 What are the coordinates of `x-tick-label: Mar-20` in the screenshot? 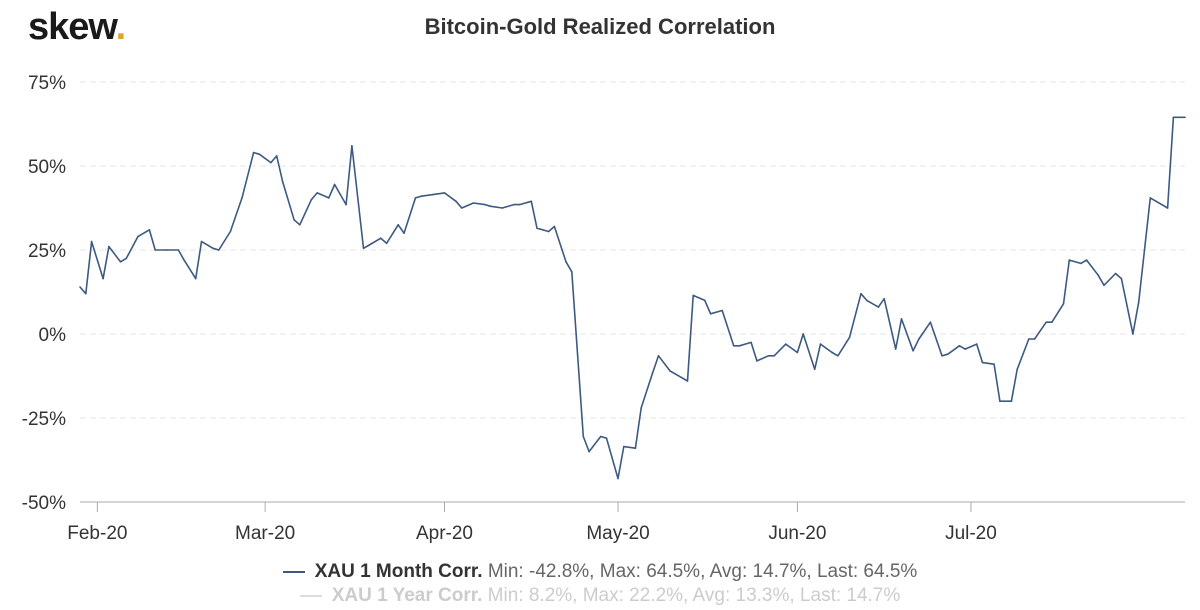 It's located at (265, 533).